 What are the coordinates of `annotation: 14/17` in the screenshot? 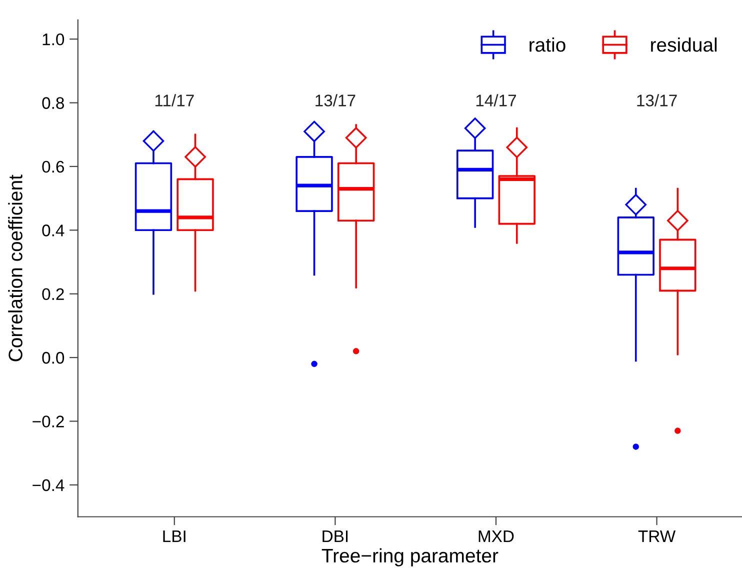 It's located at (496, 100).